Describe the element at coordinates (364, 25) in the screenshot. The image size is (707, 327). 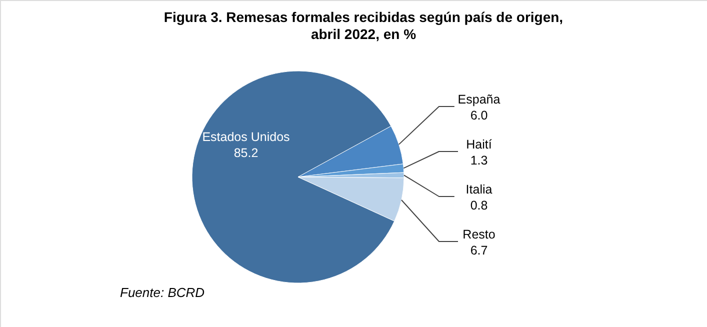
I see `chart-title: Figura 3. Remesas formales recibidas según país de origen, abril 2022, en %` at that location.